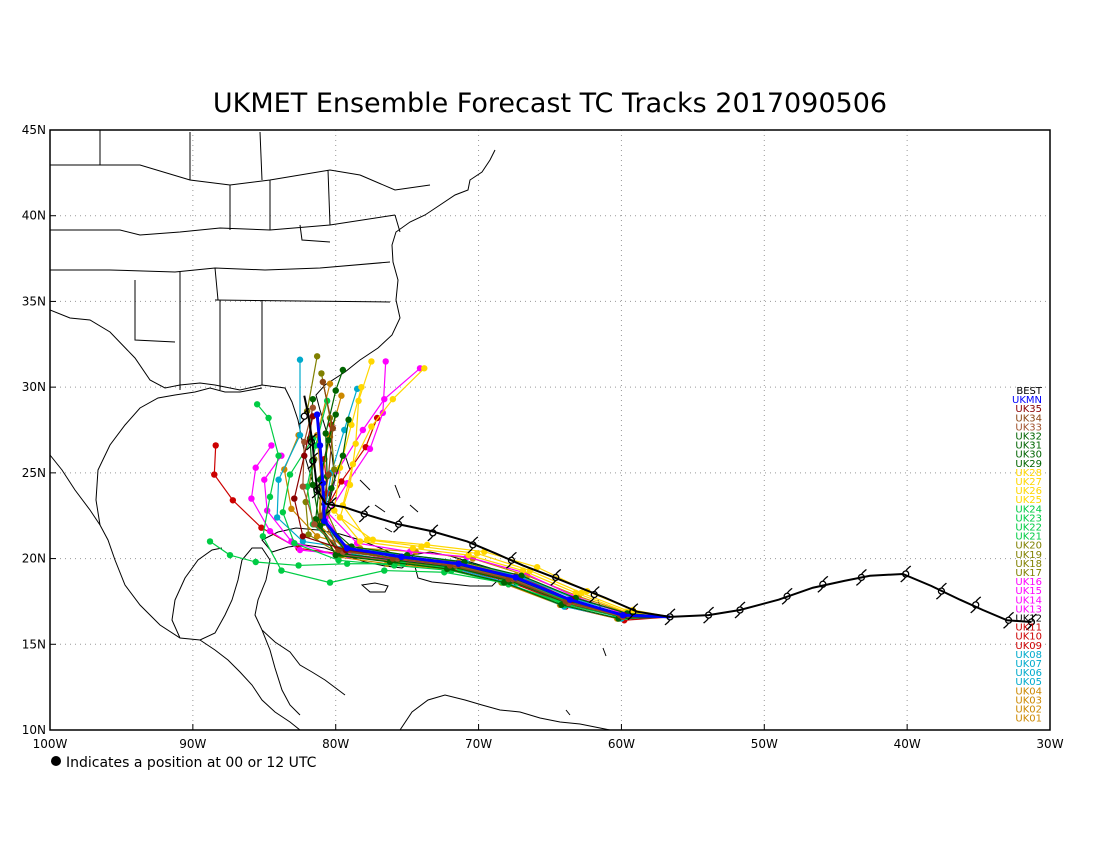  Describe the element at coordinates (1027, 400) in the screenshot. I see `legend-entry: UKMN` at that location.